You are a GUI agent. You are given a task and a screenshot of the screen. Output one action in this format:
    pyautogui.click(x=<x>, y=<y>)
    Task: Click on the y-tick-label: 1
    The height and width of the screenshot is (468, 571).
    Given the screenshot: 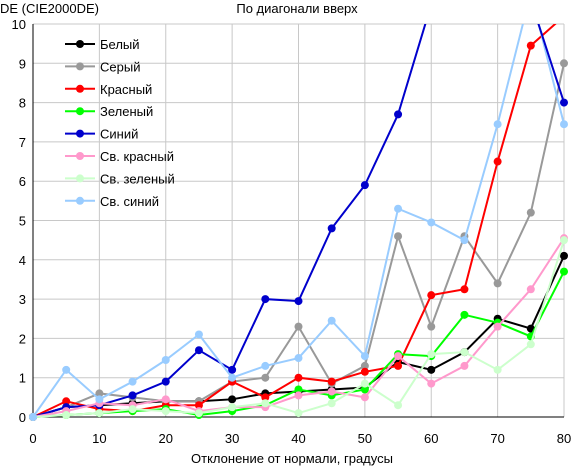 What is the action you would take?
    pyautogui.click(x=22, y=378)
    